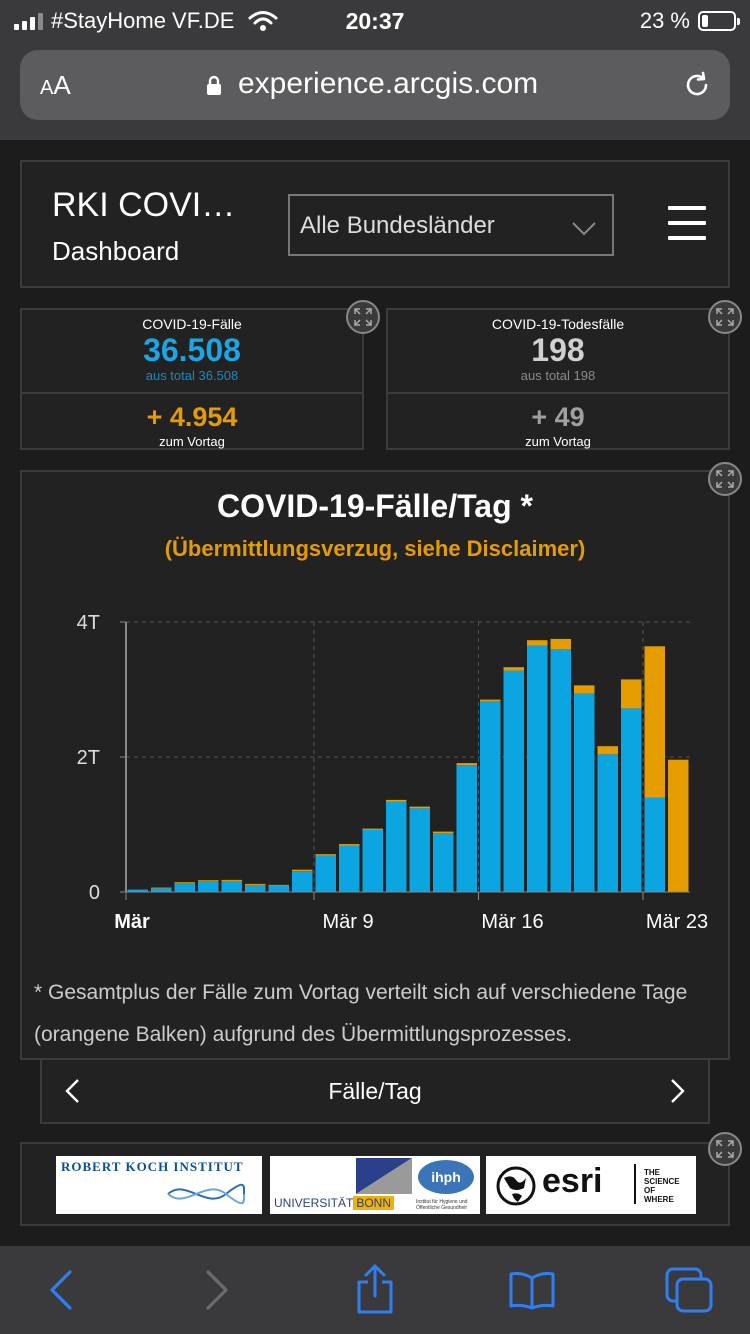 The height and width of the screenshot is (1334, 750). I want to click on browser-toolbar, so click(375, 1290).